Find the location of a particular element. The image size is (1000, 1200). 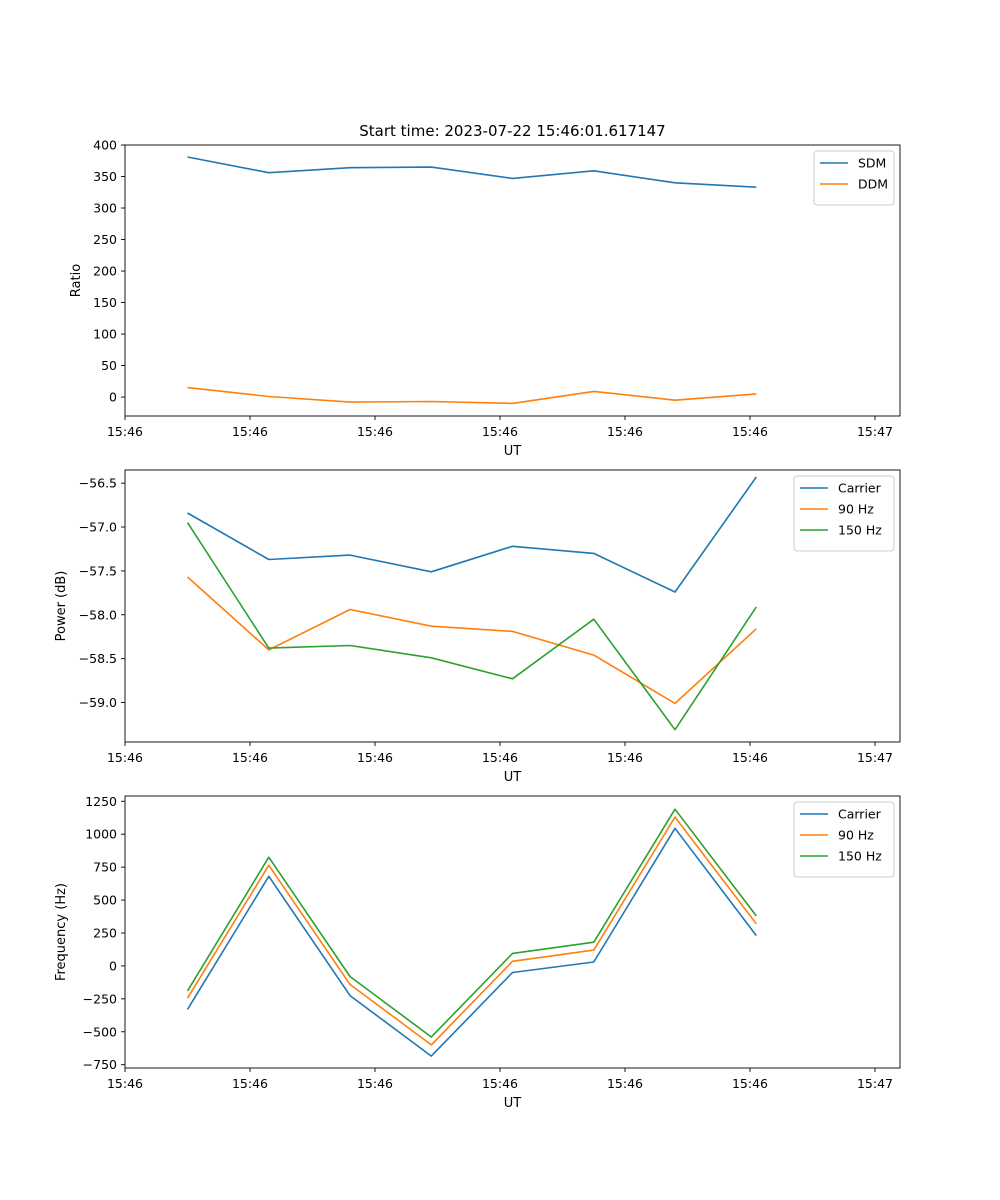

y-tick-label: −750 is located at coordinates (100, 1064).